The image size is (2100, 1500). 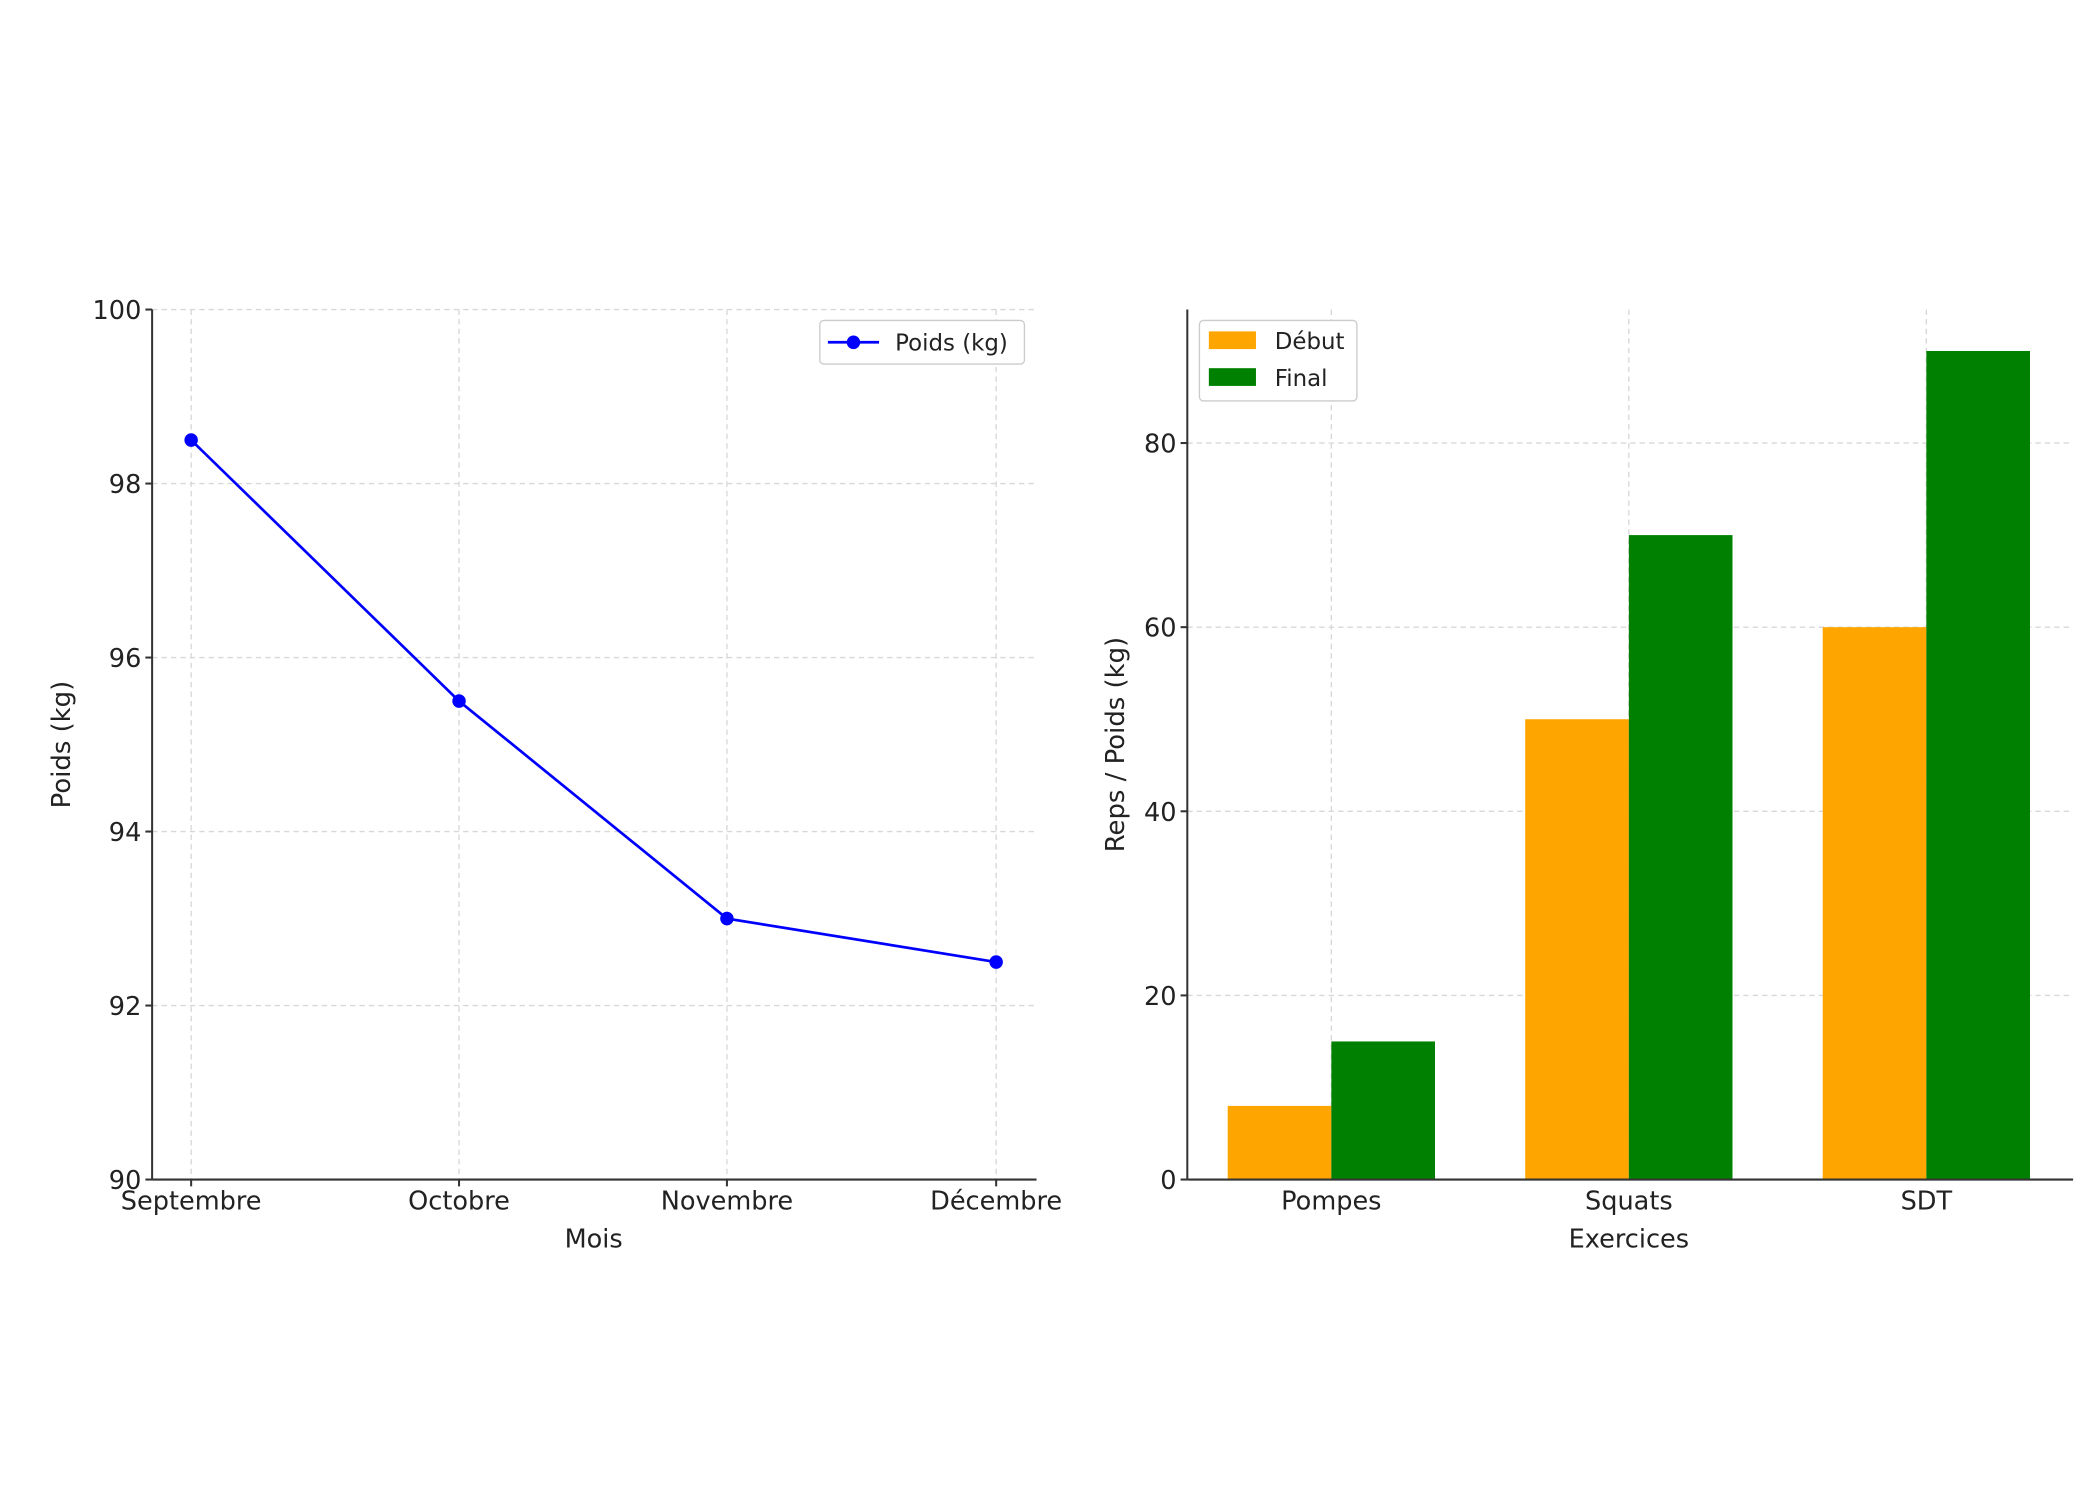 I want to click on y-tick-label: 90, so click(x=125, y=1181).